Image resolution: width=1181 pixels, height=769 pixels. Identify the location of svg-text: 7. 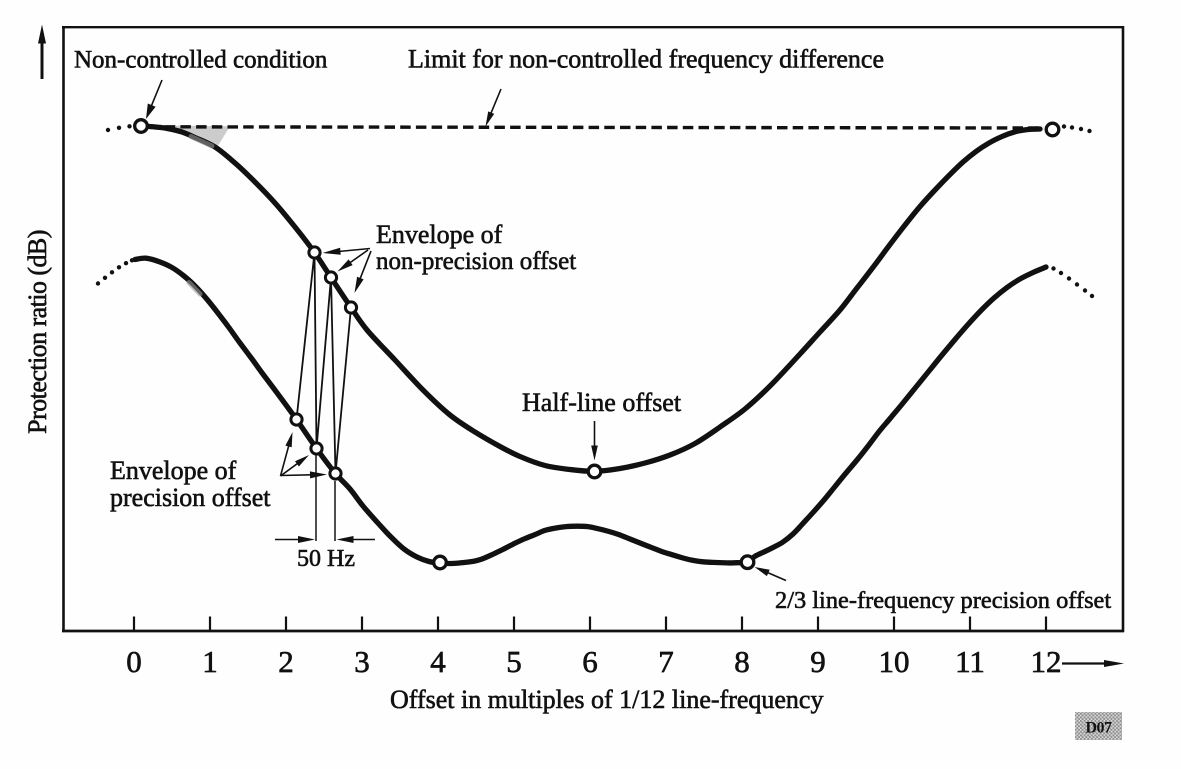
(666, 661).